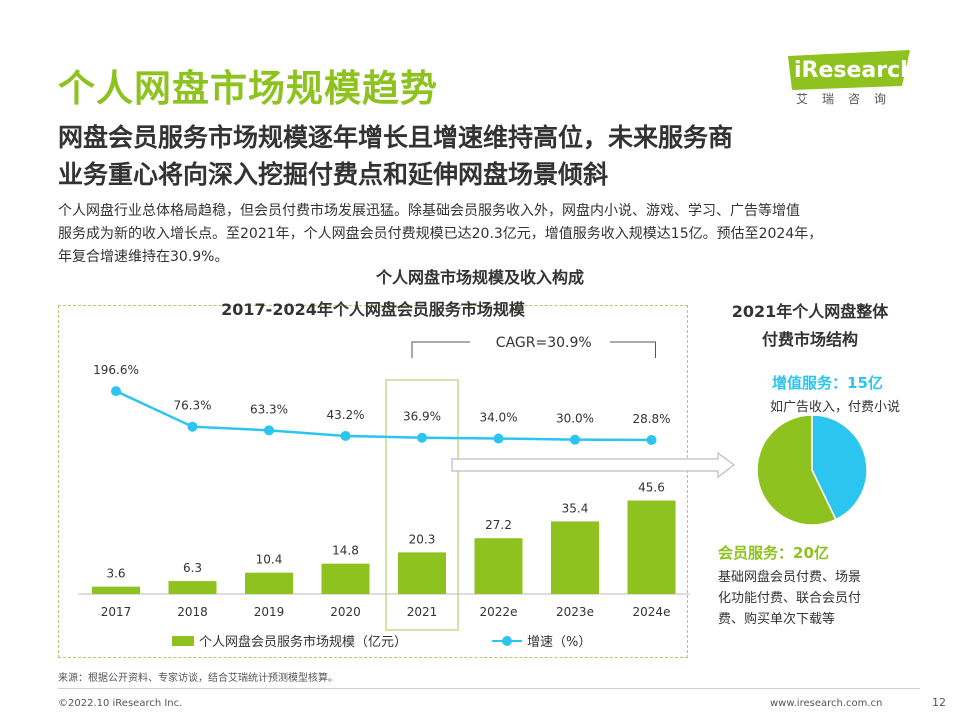 This screenshot has height=720, width=960. I want to click on website-link: www.iresearch.com.cn, so click(826, 703).